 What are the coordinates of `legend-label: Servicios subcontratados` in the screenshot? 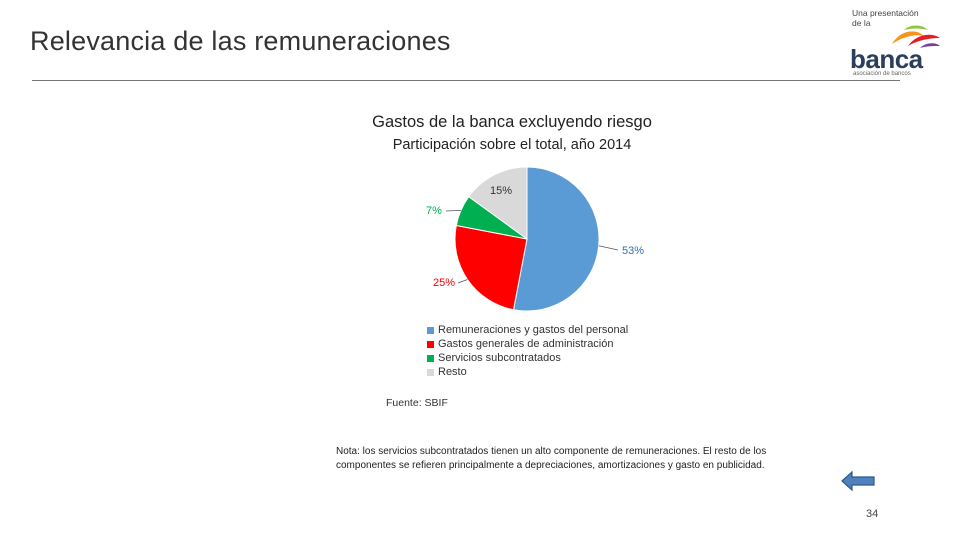 It's located at (499, 358).